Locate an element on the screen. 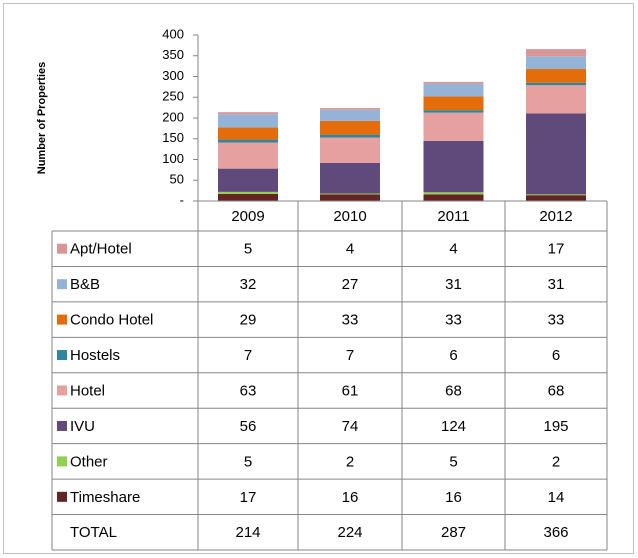  table-value: 27 is located at coordinates (350, 284).